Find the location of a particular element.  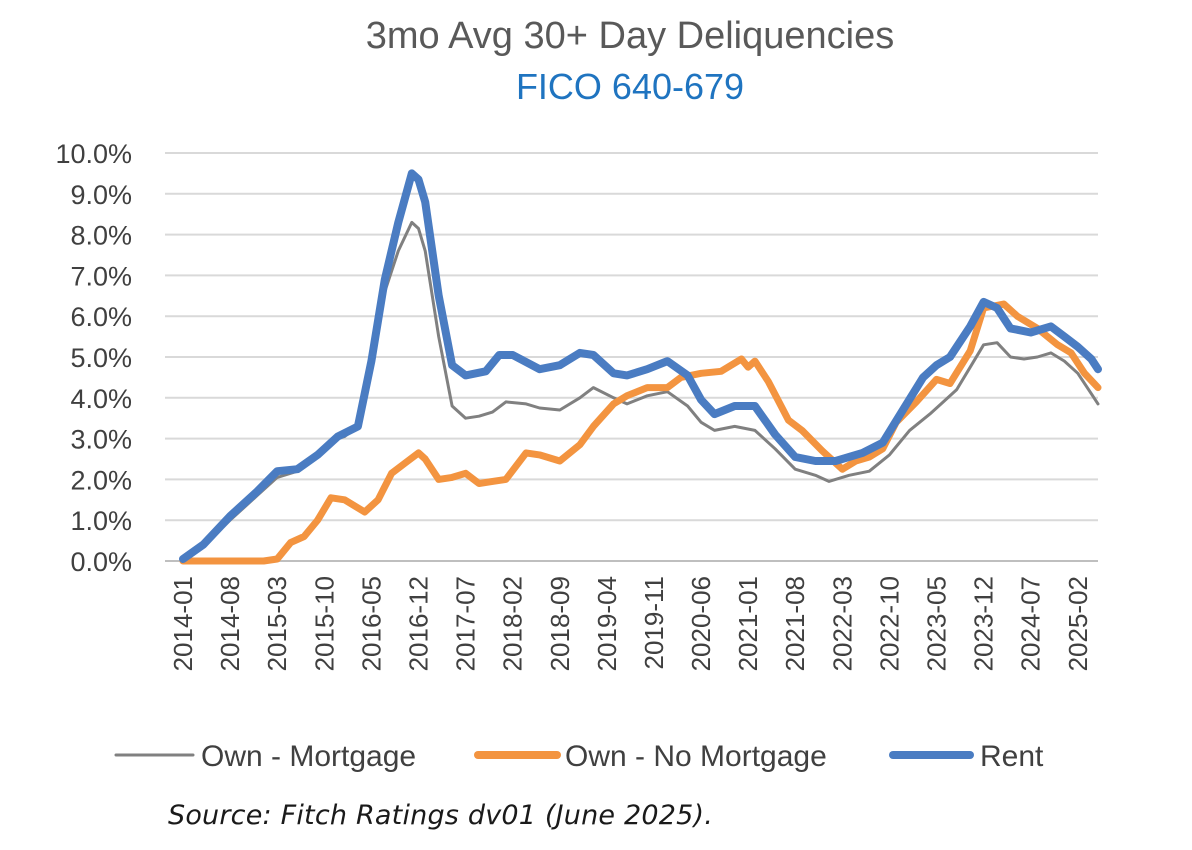

source-note: Source: Fitch Ratings dv01 (June 2025). is located at coordinates (441, 815).